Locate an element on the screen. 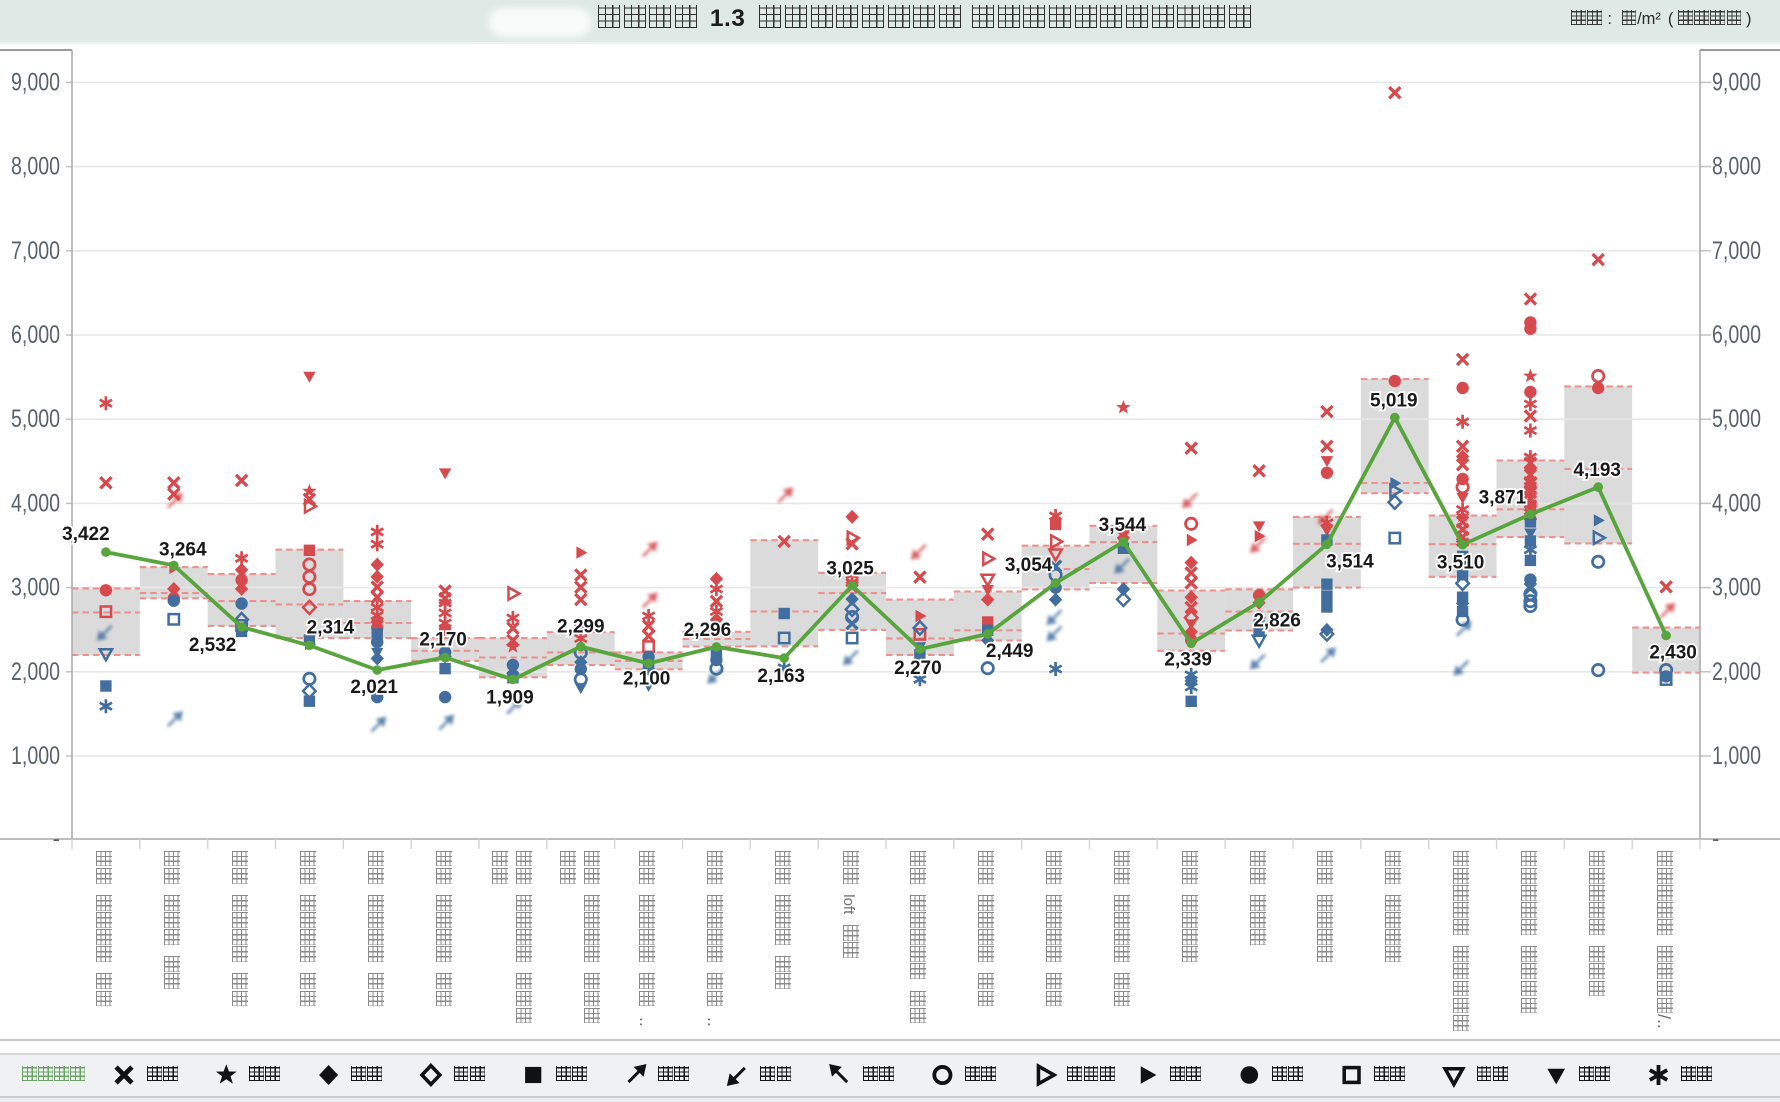 This screenshot has height=1102, width=1780. svg-text: 3,871 is located at coordinates (1503, 497).